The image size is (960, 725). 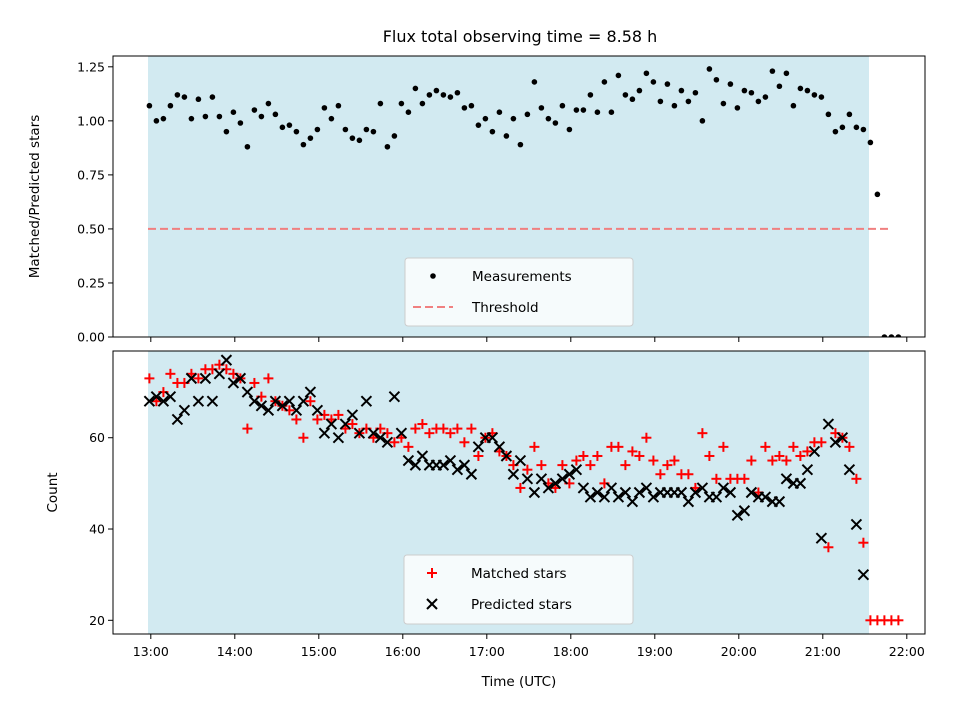 I want to click on x-tick-label: 15:00, so click(x=319, y=651).